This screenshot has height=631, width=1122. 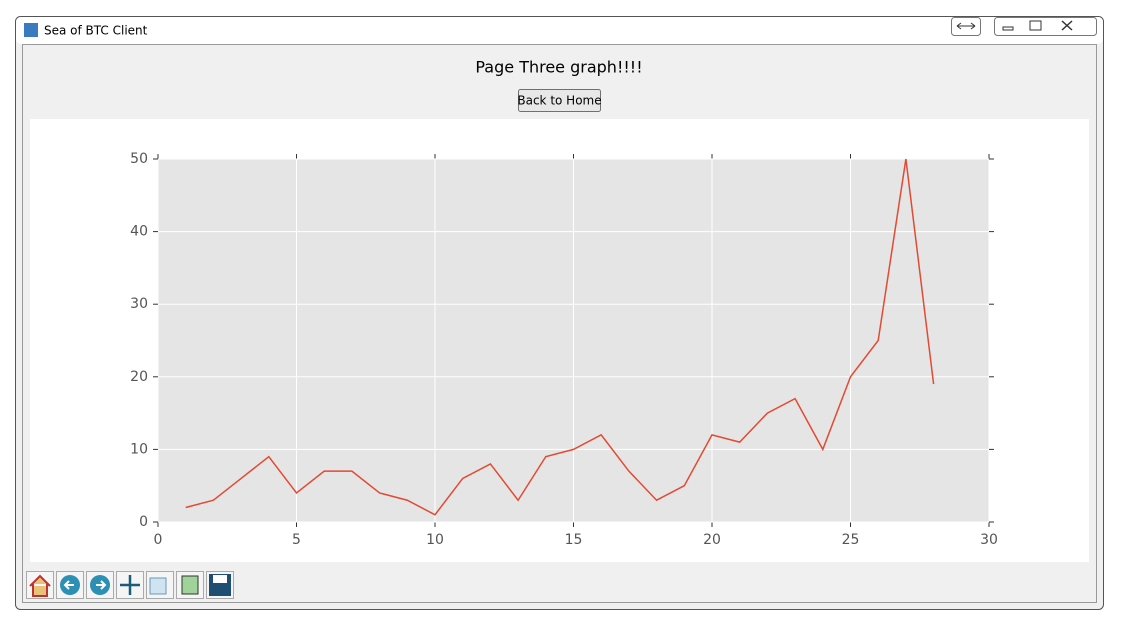 What do you see at coordinates (574, 540) in the screenshot?
I see `x-tick-label: 15` at bounding box center [574, 540].